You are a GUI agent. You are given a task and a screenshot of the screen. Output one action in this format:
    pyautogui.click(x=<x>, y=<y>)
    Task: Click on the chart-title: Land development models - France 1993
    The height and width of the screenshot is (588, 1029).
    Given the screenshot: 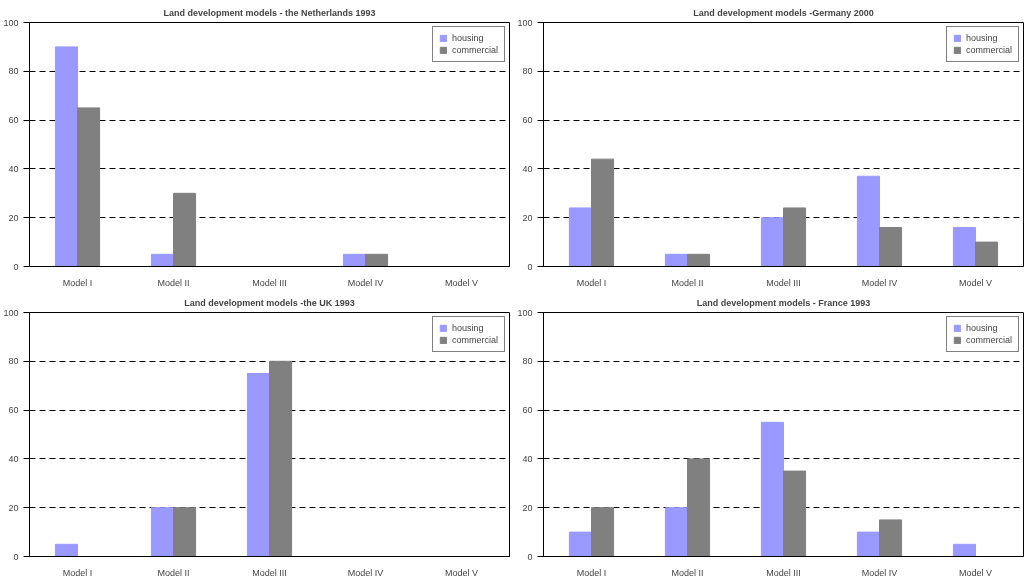 What is the action you would take?
    pyautogui.click(x=783, y=302)
    